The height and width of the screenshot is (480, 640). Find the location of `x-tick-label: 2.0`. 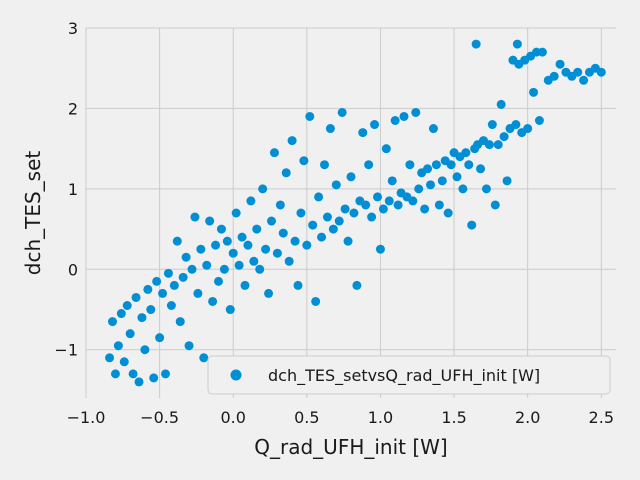

x-tick-label: 2.0 is located at coordinates (527, 417).